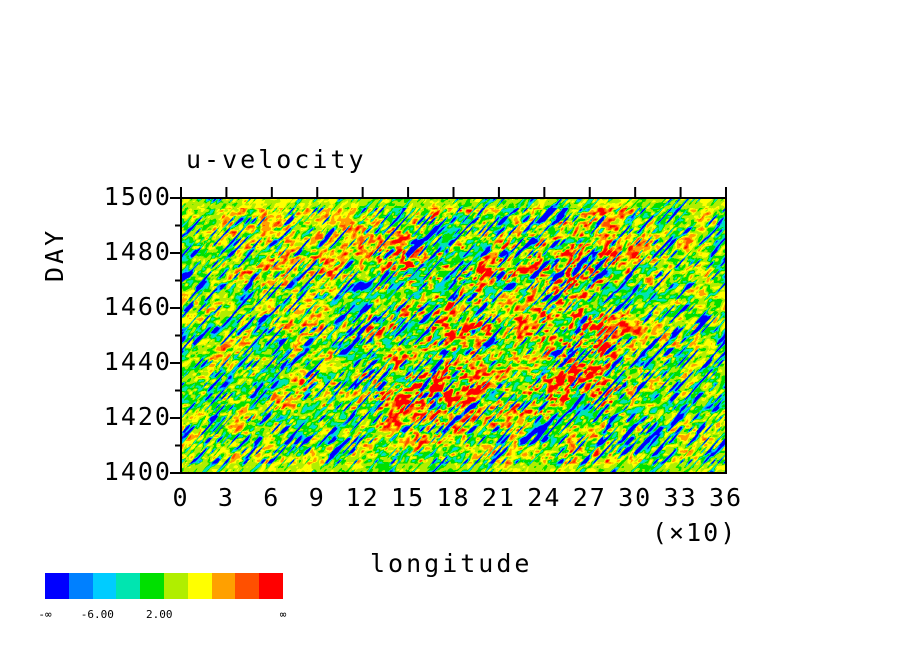  Describe the element at coordinates (276, 159) in the screenshot. I see `chart-title: u-velocity` at that location.